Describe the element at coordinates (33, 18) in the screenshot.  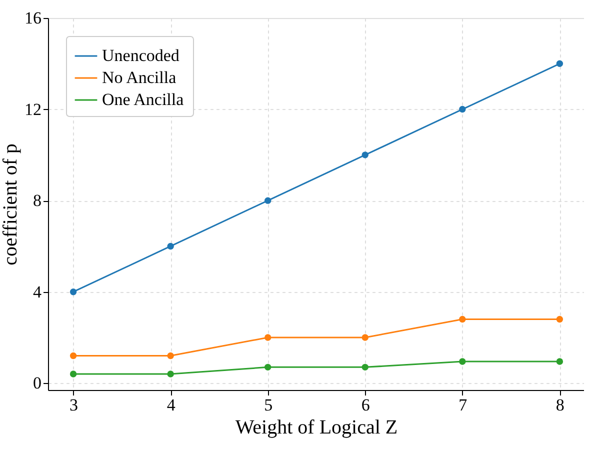
I see `y-tick-label: 16` at that location.